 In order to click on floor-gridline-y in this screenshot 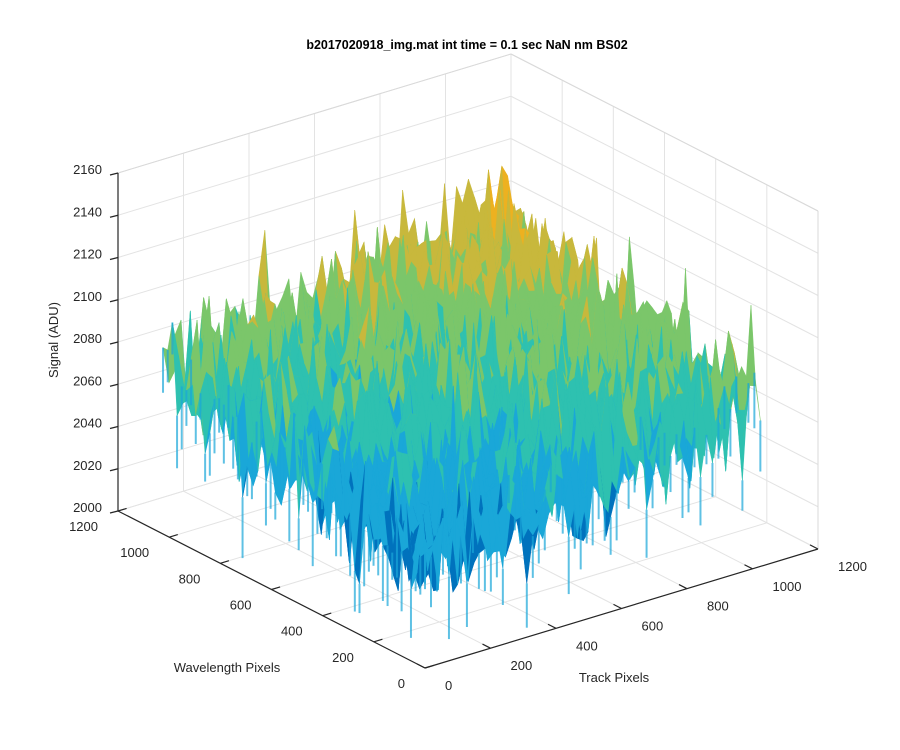, I will do `click(570, 582)`.